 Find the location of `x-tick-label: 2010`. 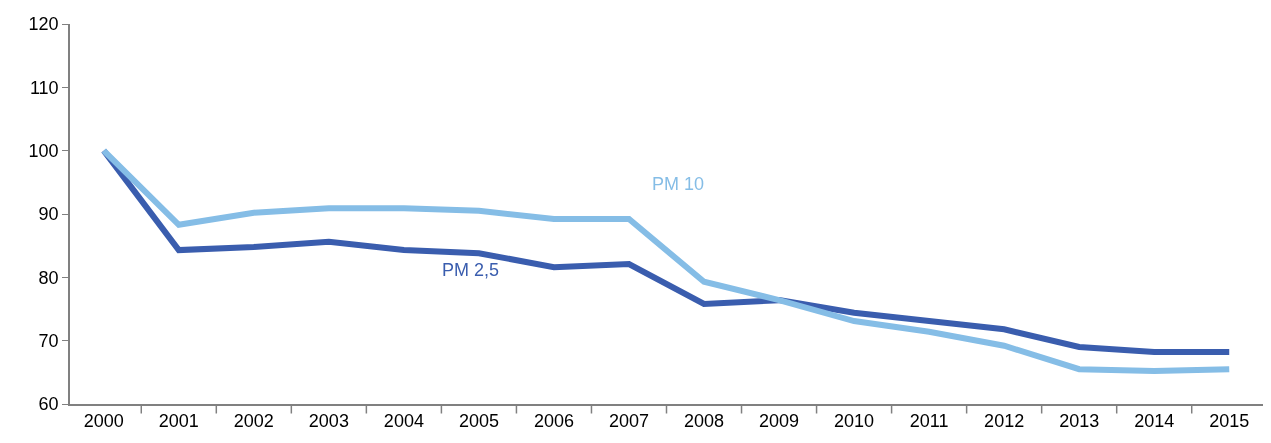

x-tick-label: 2010 is located at coordinates (854, 421).